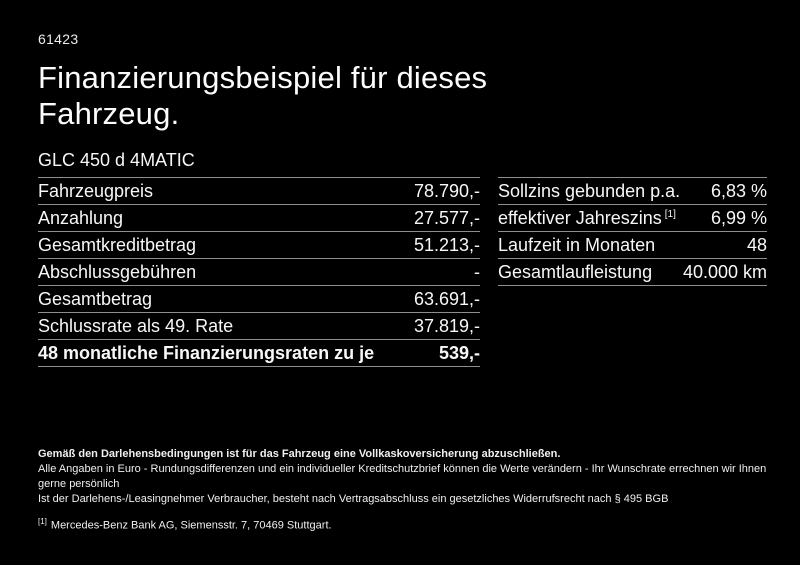 This screenshot has height=565, width=800. I want to click on table-row-nominal-interest: Sollzins gebunden p.a. 6,83 %, so click(632, 191).